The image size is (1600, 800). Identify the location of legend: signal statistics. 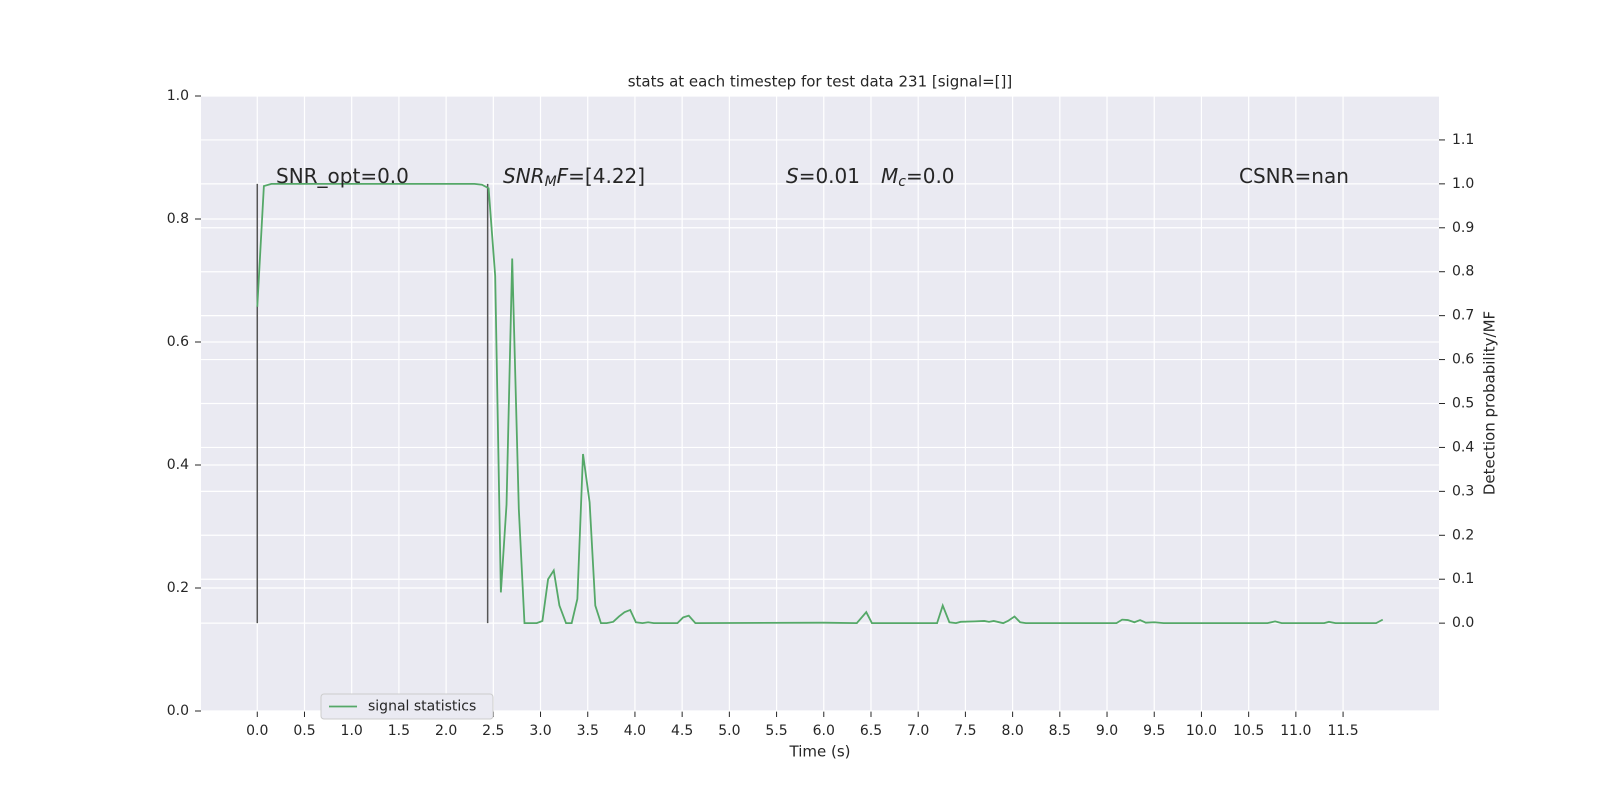
(407, 706).